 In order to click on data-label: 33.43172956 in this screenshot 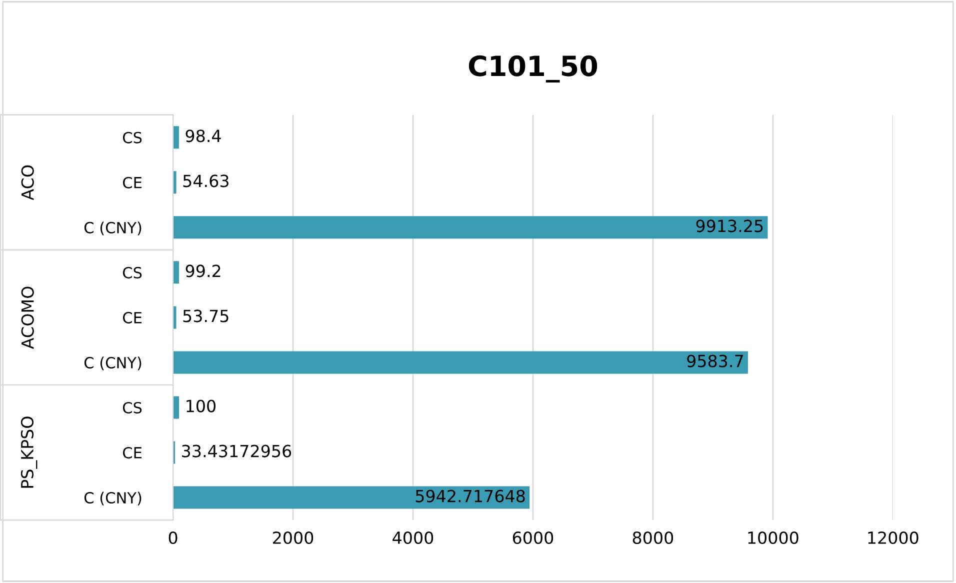, I will do `click(237, 451)`.